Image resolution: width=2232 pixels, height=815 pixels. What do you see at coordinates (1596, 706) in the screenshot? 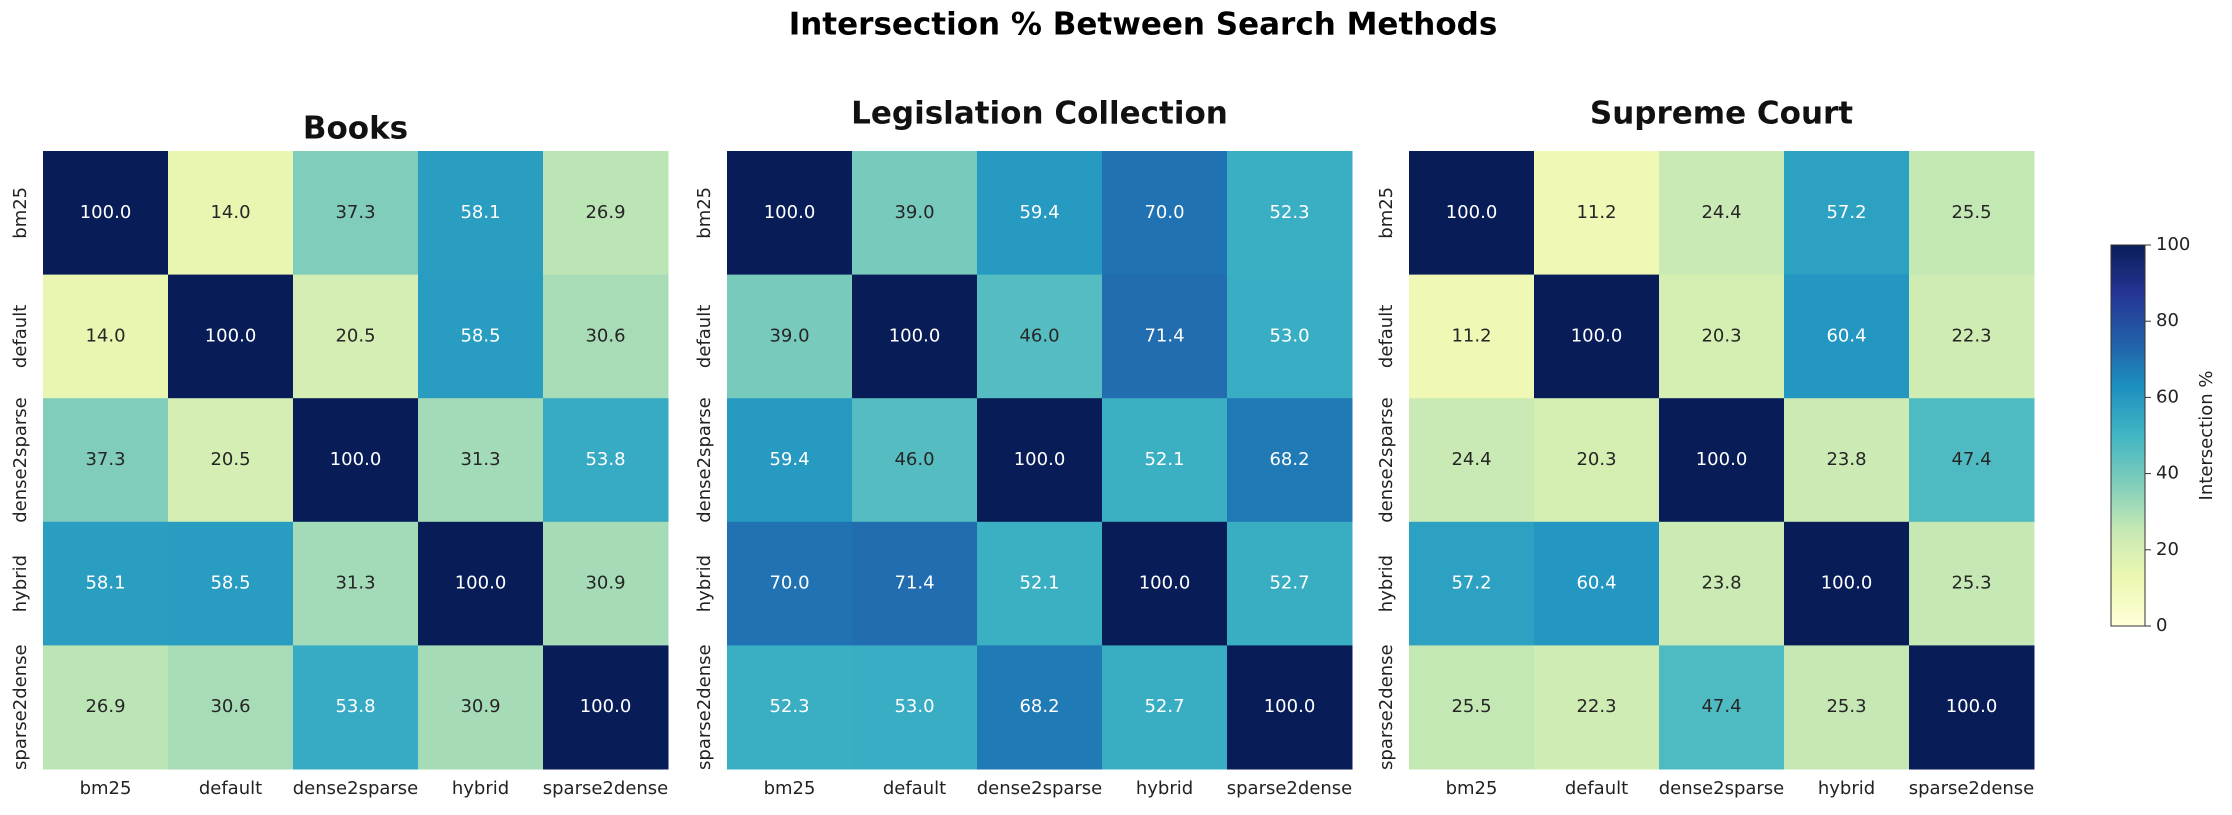
I see `cell-label: 22.3` at bounding box center [1596, 706].